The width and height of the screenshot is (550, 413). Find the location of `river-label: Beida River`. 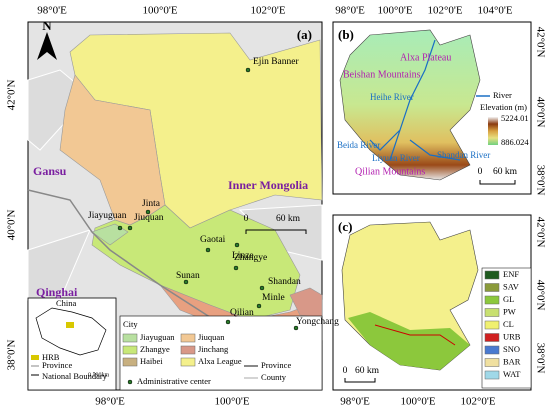

river-label: Beida River is located at coordinates (358, 145).